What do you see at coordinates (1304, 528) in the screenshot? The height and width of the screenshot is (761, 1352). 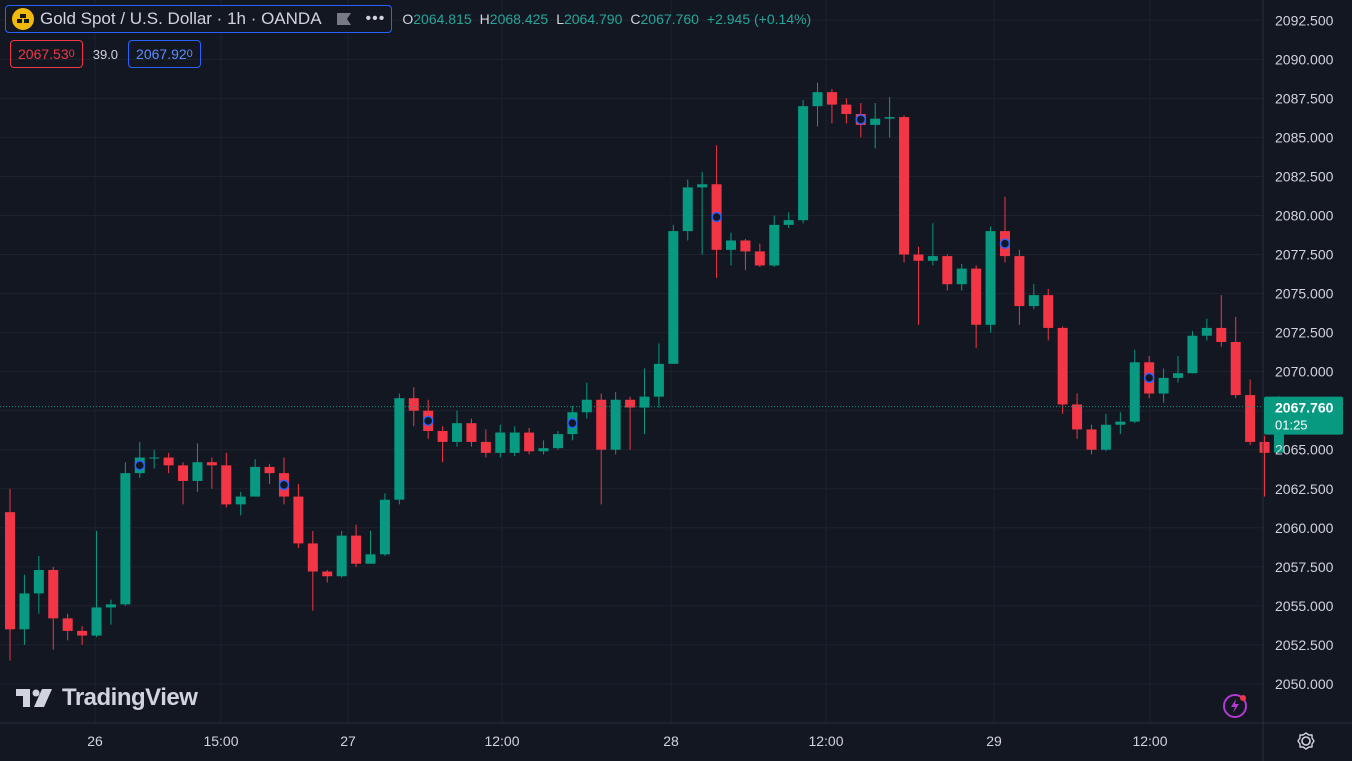 I see `price-tick-label: 2060.000` at bounding box center [1304, 528].